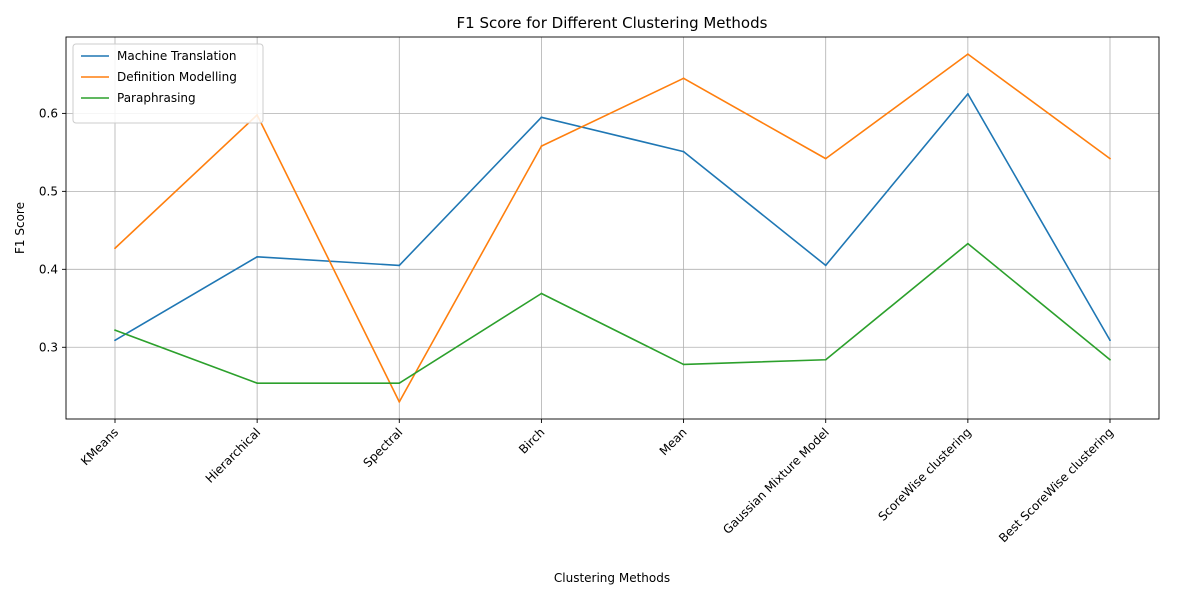 This screenshot has width=1200, height=604. I want to click on y-axis-label: F1 Score, so click(20, 228).